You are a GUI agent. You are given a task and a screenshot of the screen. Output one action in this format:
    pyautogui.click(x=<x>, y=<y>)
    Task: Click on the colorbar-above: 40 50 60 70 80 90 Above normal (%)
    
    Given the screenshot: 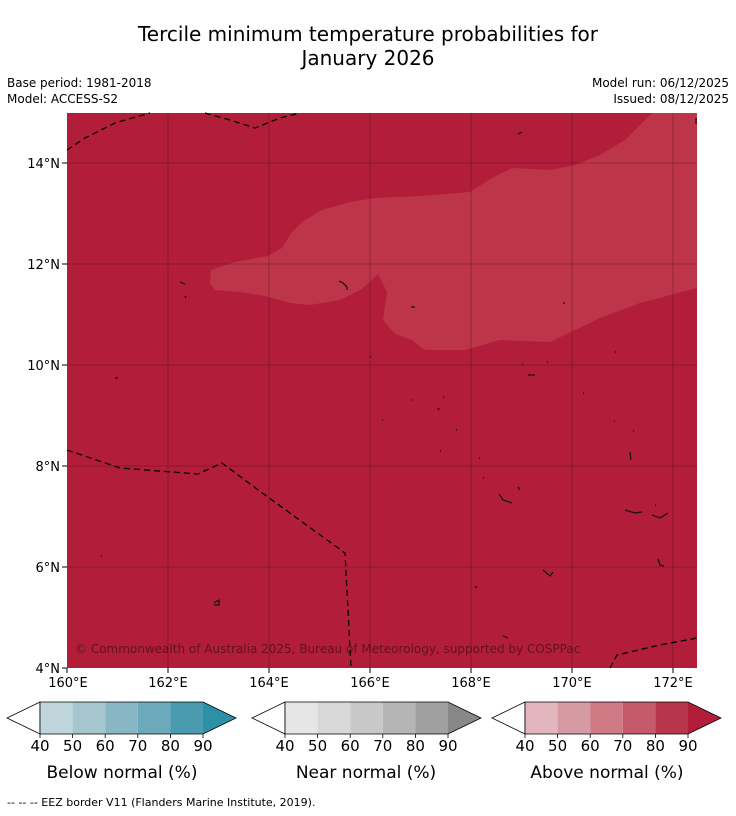 What is the action you would take?
    pyautogui.click(x=606, y=742)
    